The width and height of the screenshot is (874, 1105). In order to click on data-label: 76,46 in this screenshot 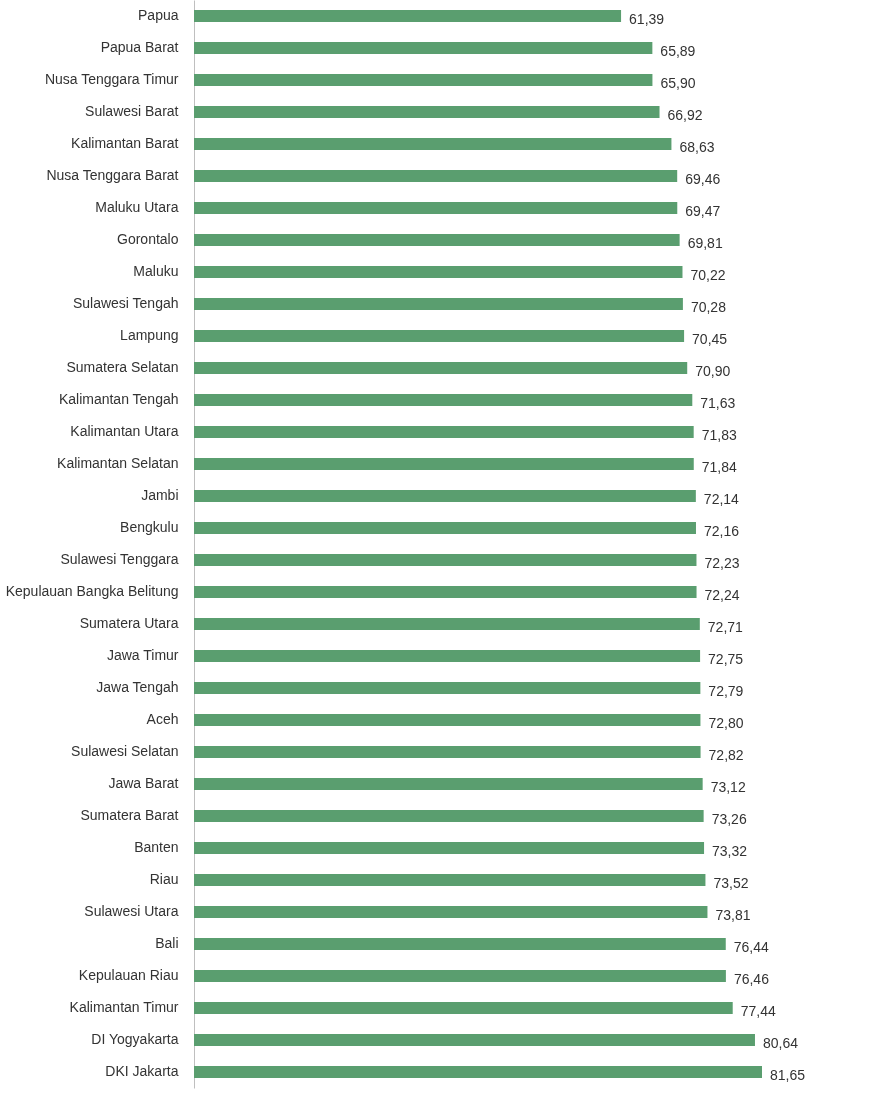, I will do `click(751, 979)`.